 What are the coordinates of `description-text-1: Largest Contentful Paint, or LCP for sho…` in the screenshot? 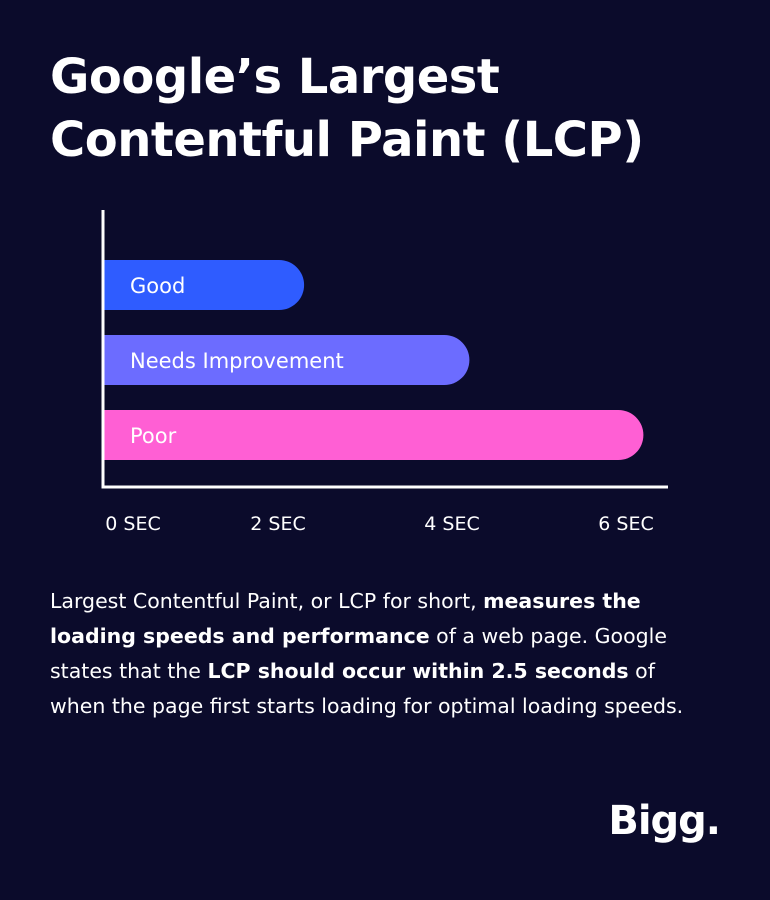 It's located at (267, 601).